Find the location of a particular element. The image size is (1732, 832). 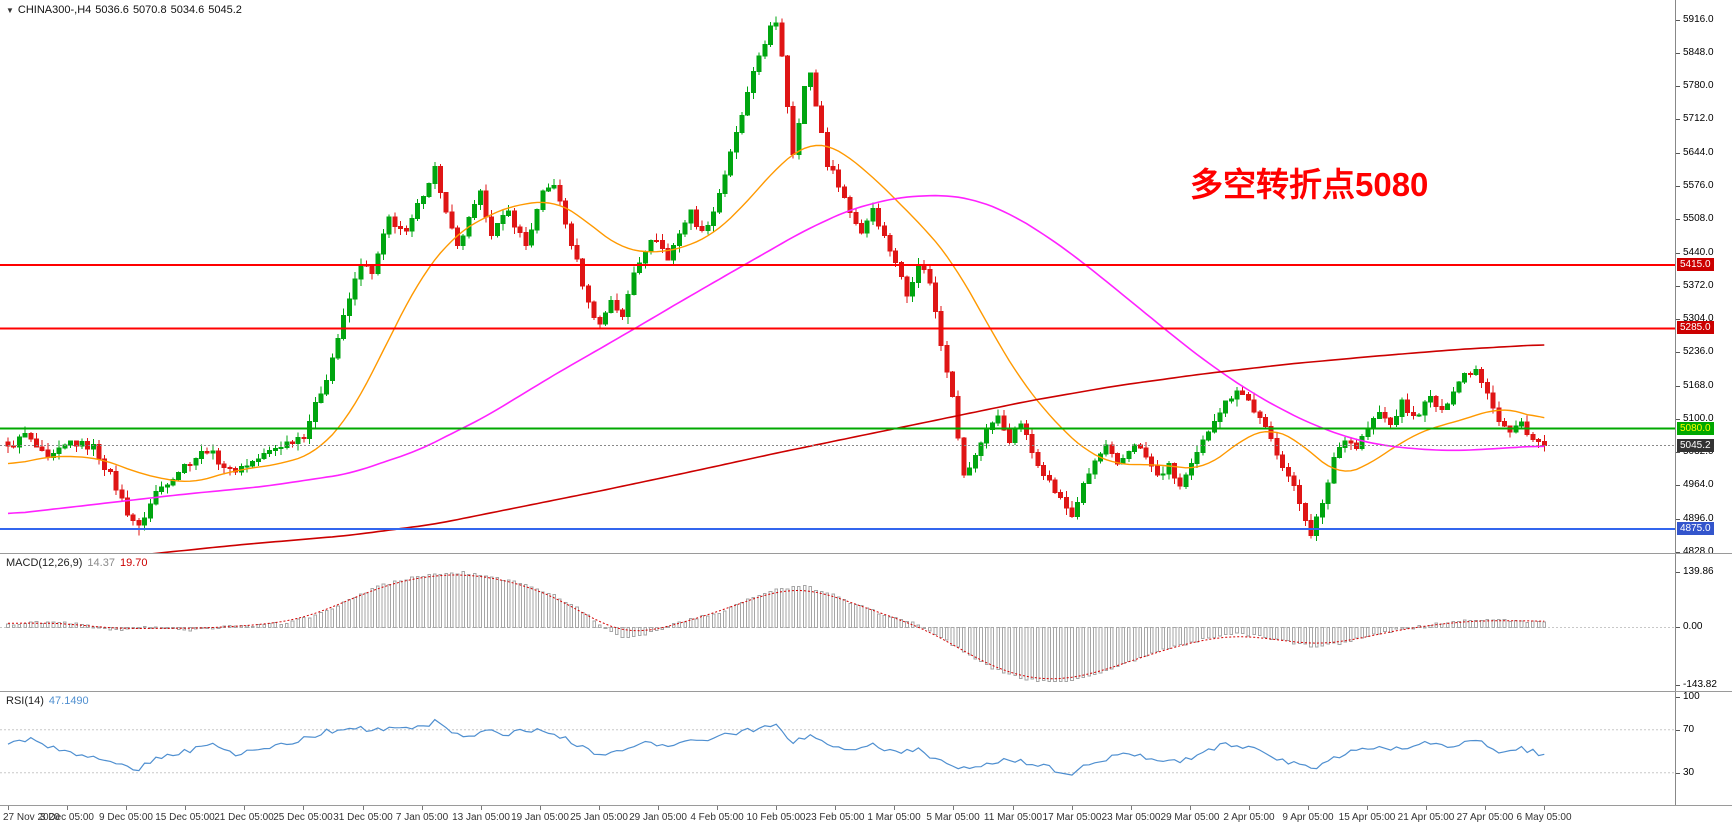

time-axis-label: 29 Mar 05:00 is located at coordinates (1190, 817).